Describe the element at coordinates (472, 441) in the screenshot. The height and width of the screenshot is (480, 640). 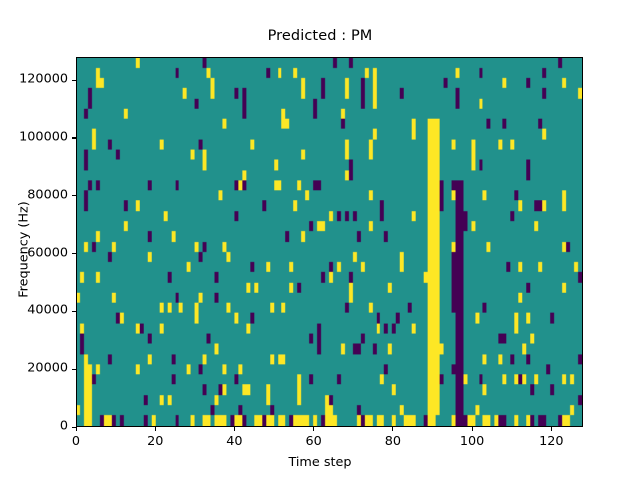
I see `x-tick-label: 100` at that location.